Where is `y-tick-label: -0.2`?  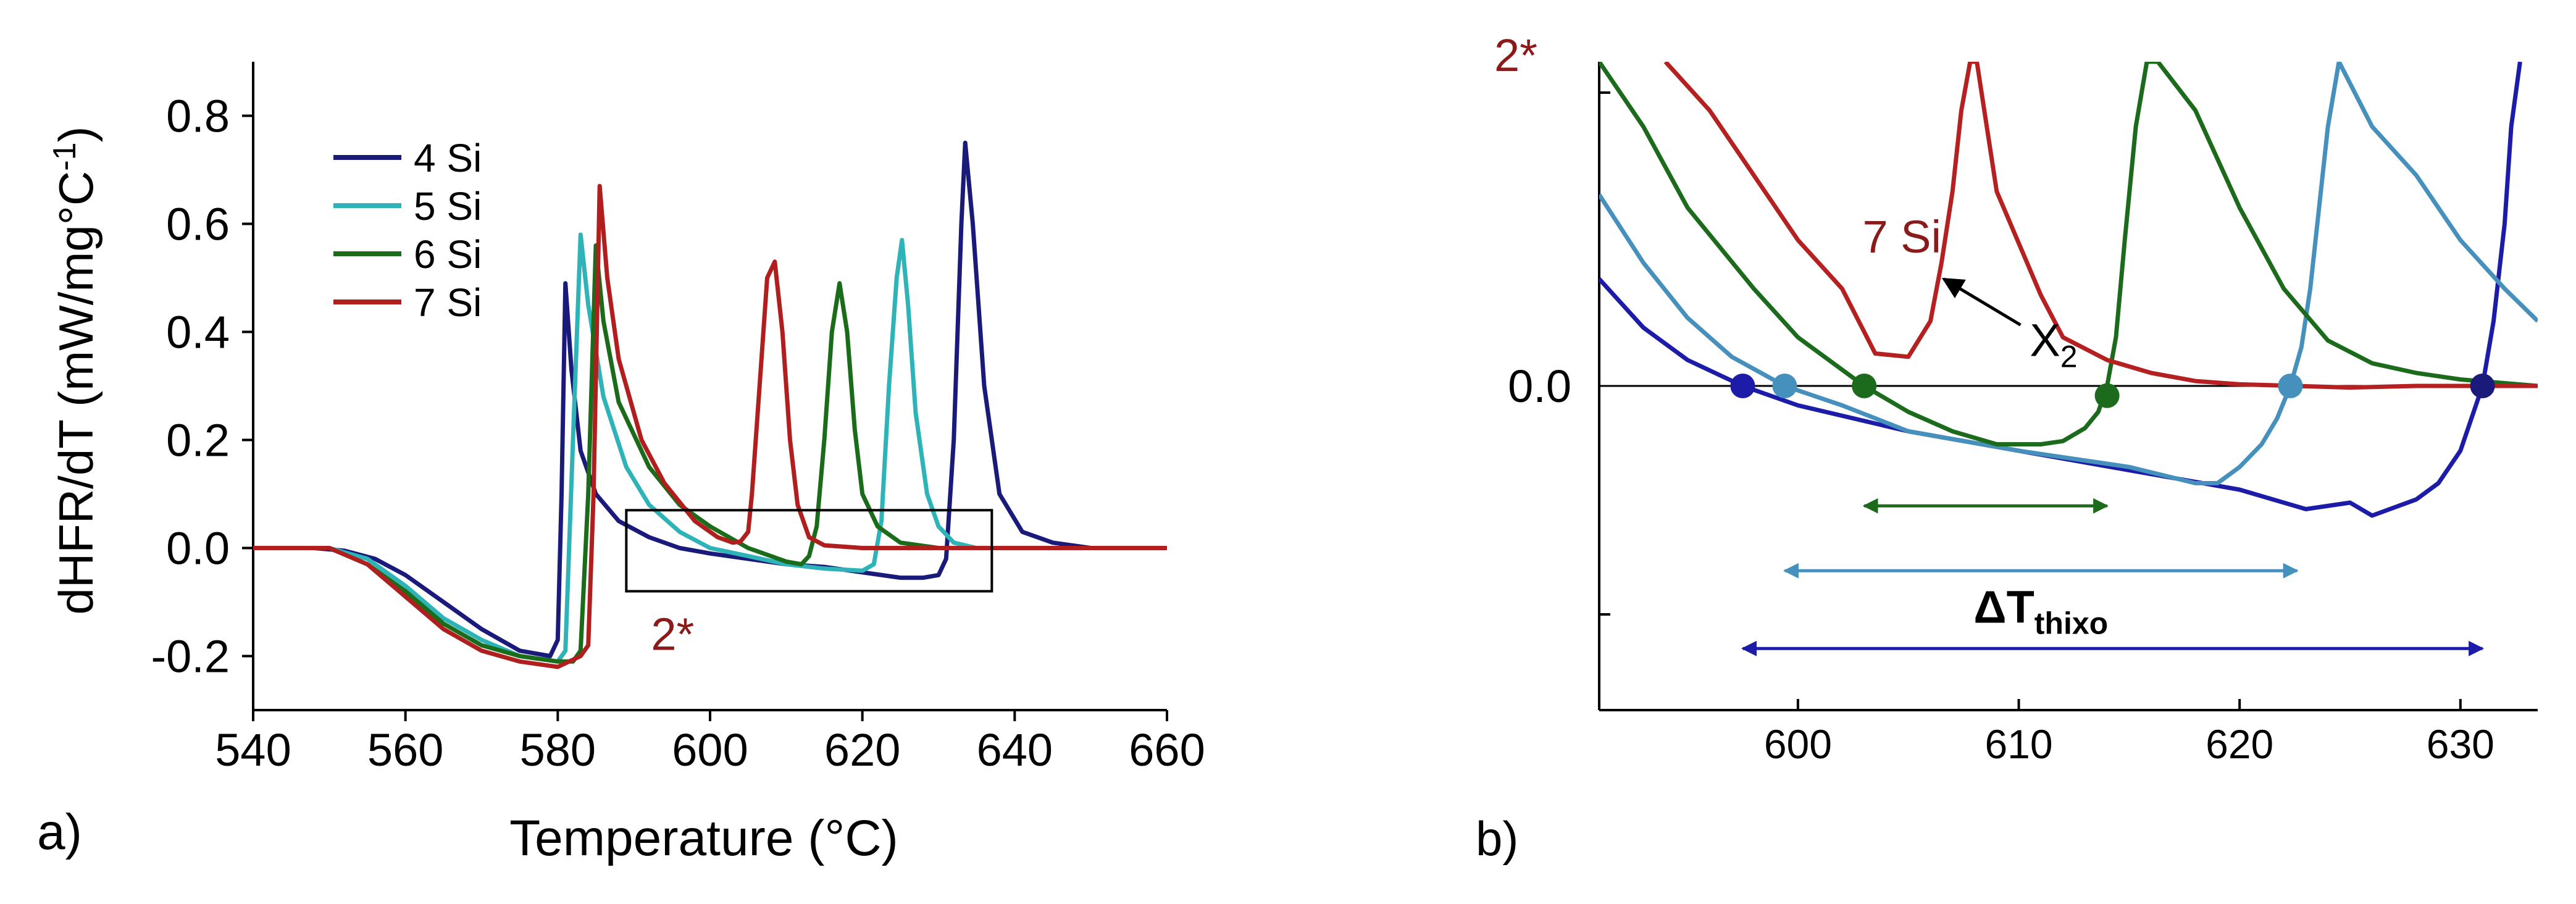
y-tick-label: -0.2 is located at coordinates (190, 657).